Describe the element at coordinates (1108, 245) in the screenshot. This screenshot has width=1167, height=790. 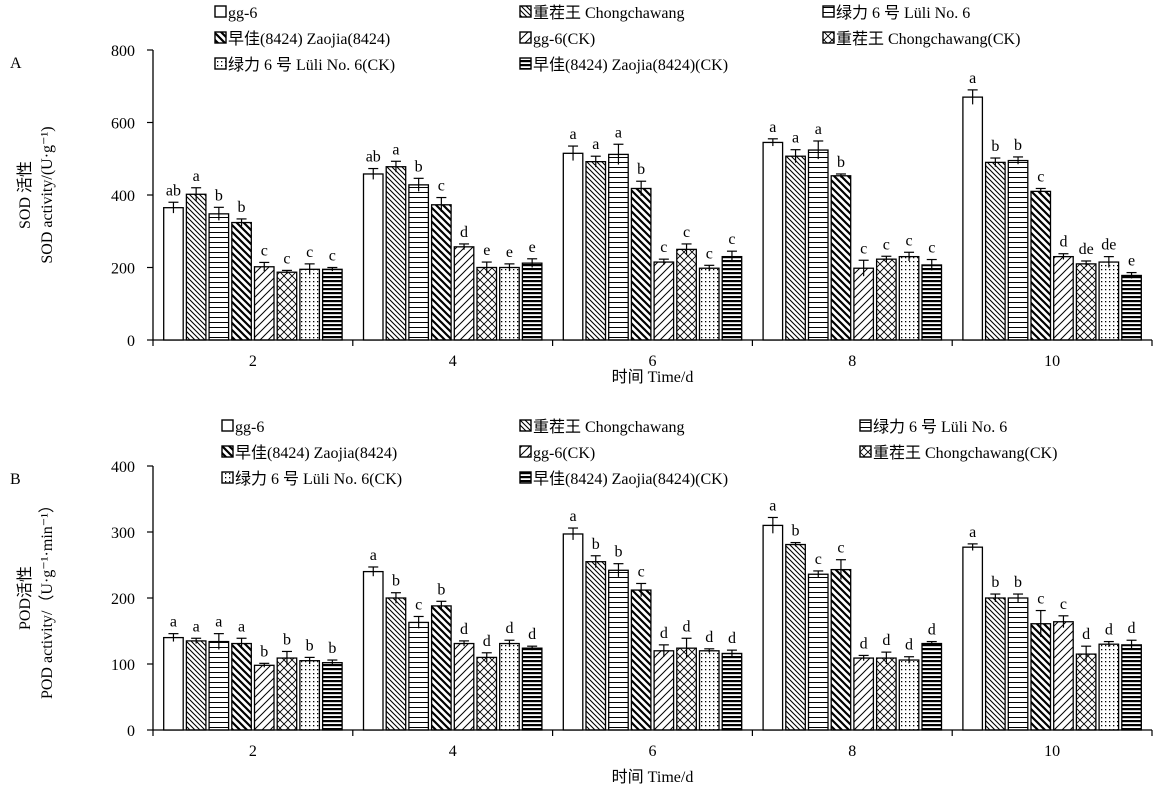
I see `panel-a-sig-letter-s7-c5: de` at that location.